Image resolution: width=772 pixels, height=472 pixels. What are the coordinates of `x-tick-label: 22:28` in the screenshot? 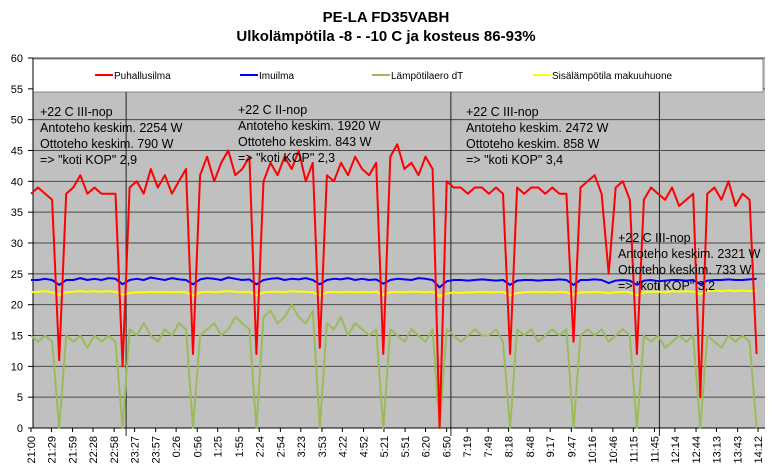 It's located at (94, 450).